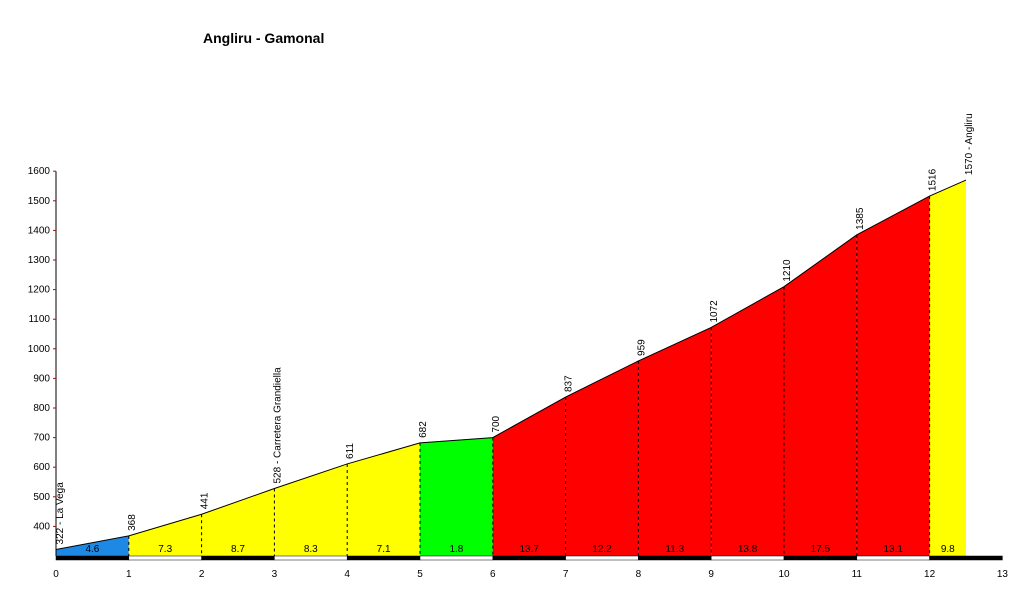  Describe the element at coordinates (41, 378) in the screenshot. I see `y-tick-label: 900` at that location.